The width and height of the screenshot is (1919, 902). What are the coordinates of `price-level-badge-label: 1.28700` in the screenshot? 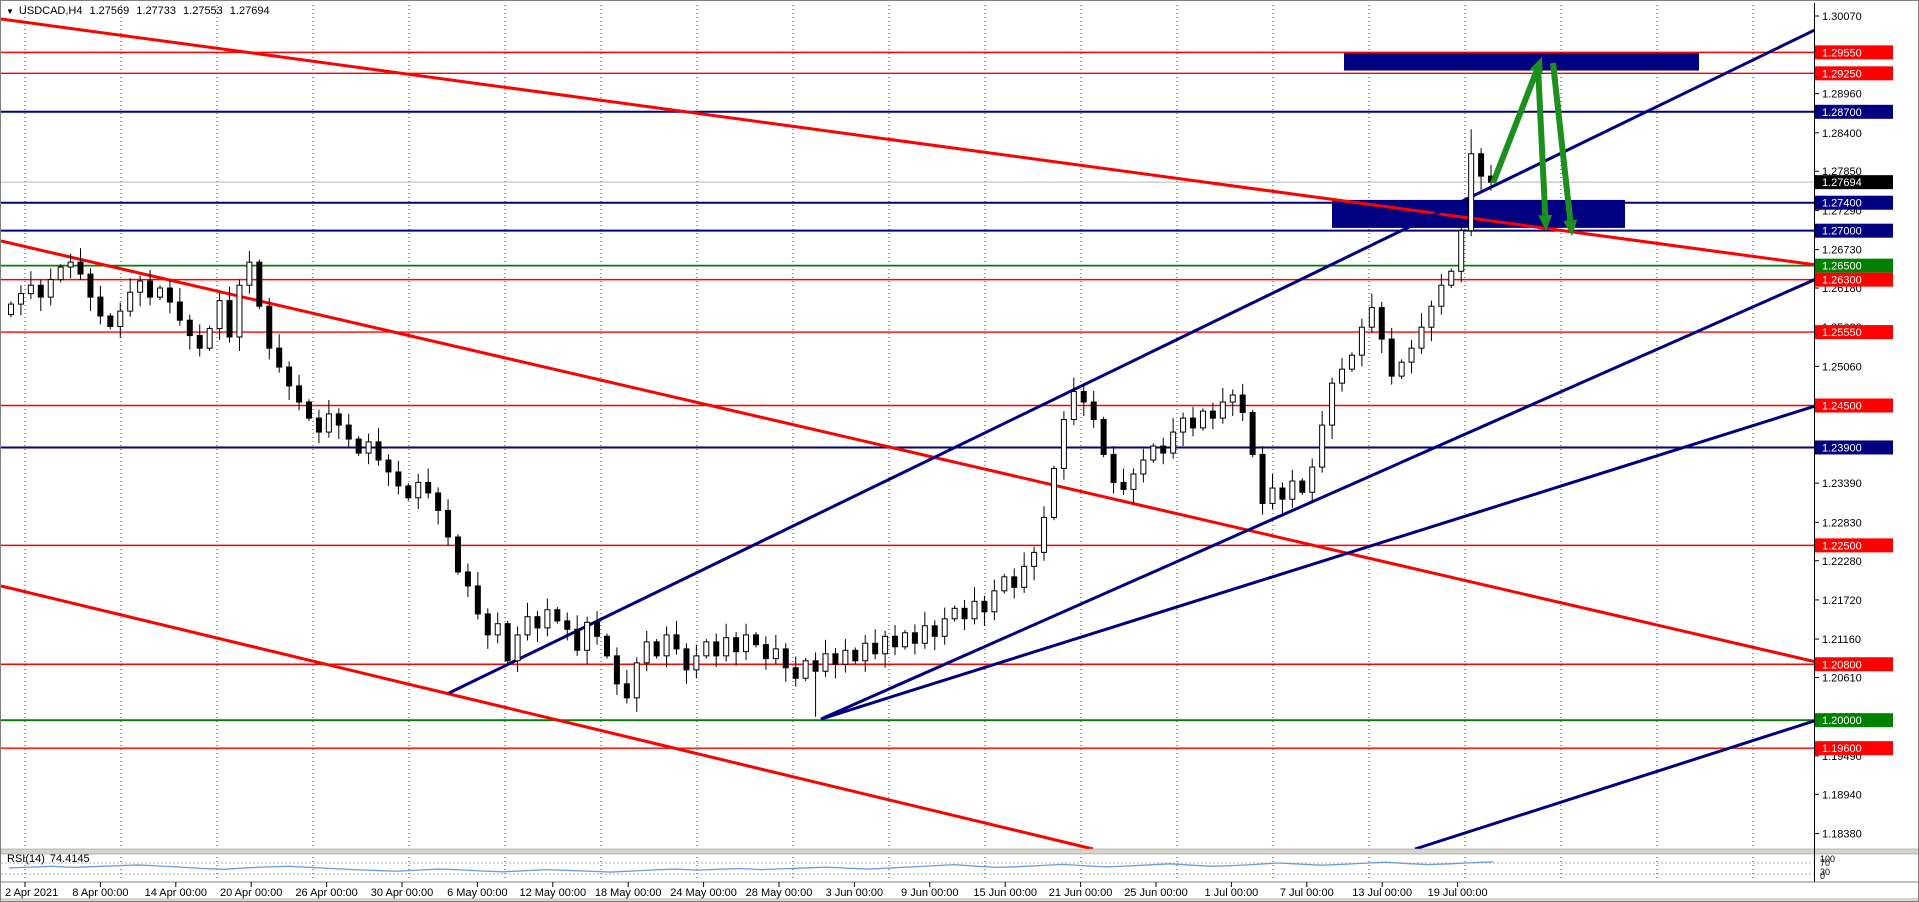 It's located at (1842, 113).